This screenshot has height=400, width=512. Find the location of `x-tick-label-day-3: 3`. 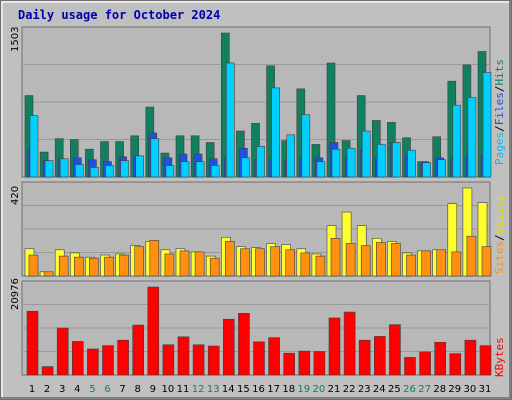

x-tick-label-day-3: 3 is located at coordinates (62, 389).